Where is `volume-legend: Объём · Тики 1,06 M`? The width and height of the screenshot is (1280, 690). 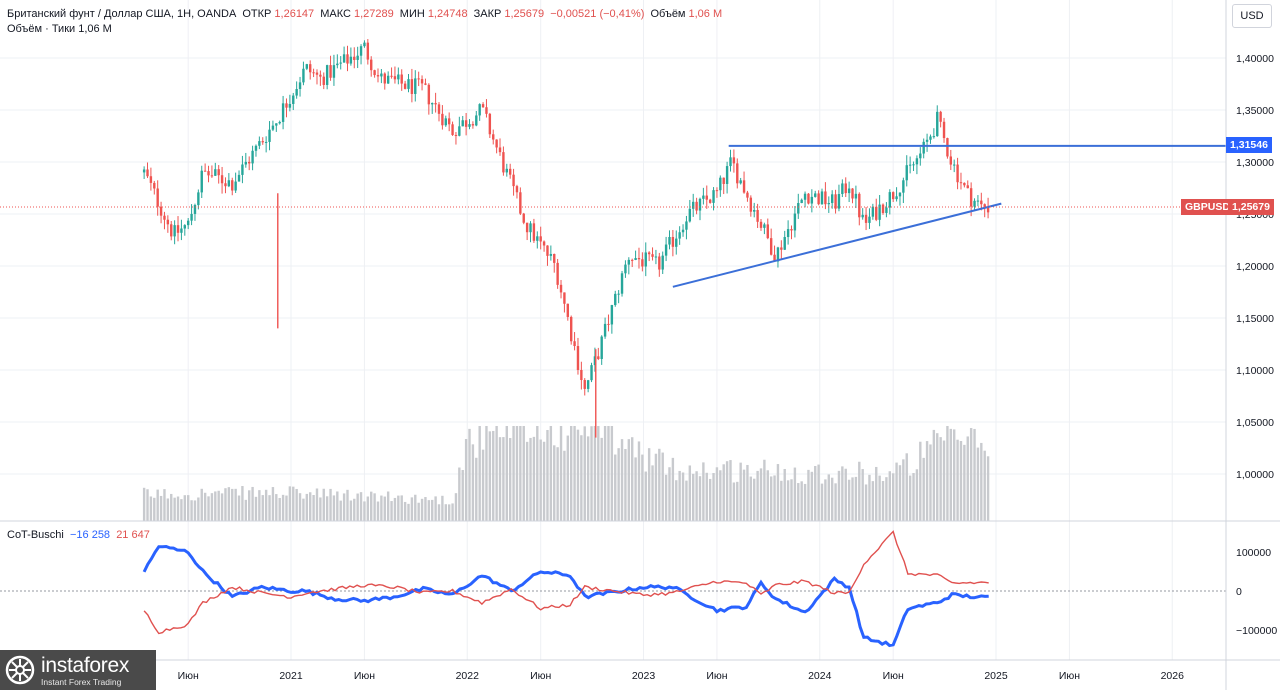
volume-legend: Объём · Тики 1,06 M is located at coordinates (59, 29).